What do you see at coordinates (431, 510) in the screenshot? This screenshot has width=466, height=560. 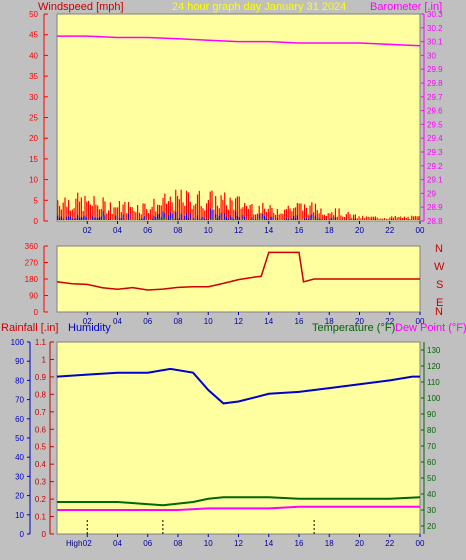 I see `temperature-tick-label: 30` at bounding box center [431, 510].